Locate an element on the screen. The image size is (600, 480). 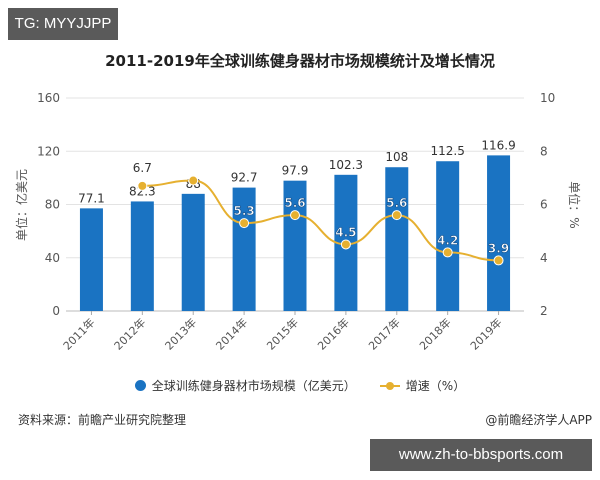
left-tick-label: 80 is located at coordinates (52, 205).